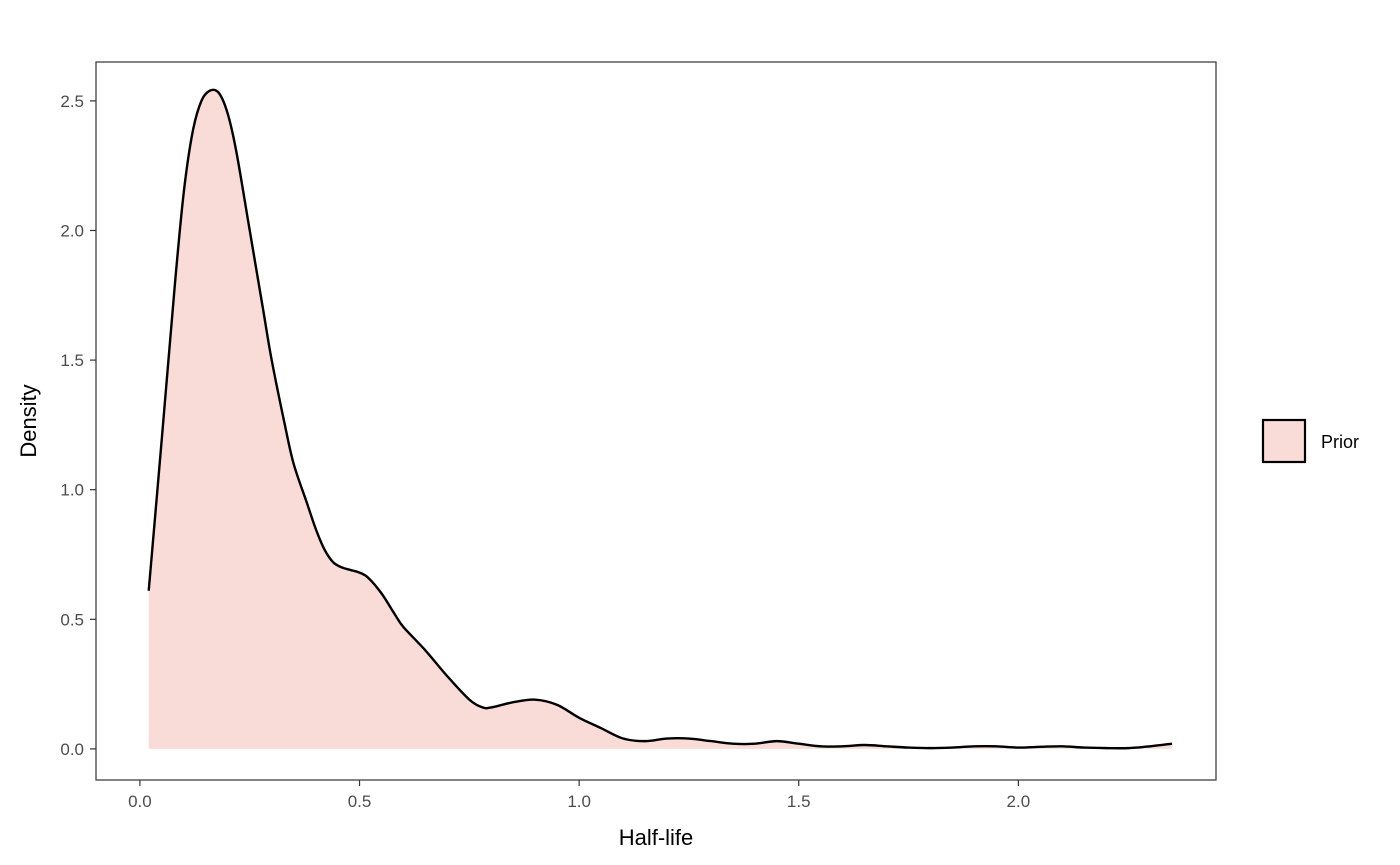  I want to click on x-axis-title: Half-life, so click(656, 837).